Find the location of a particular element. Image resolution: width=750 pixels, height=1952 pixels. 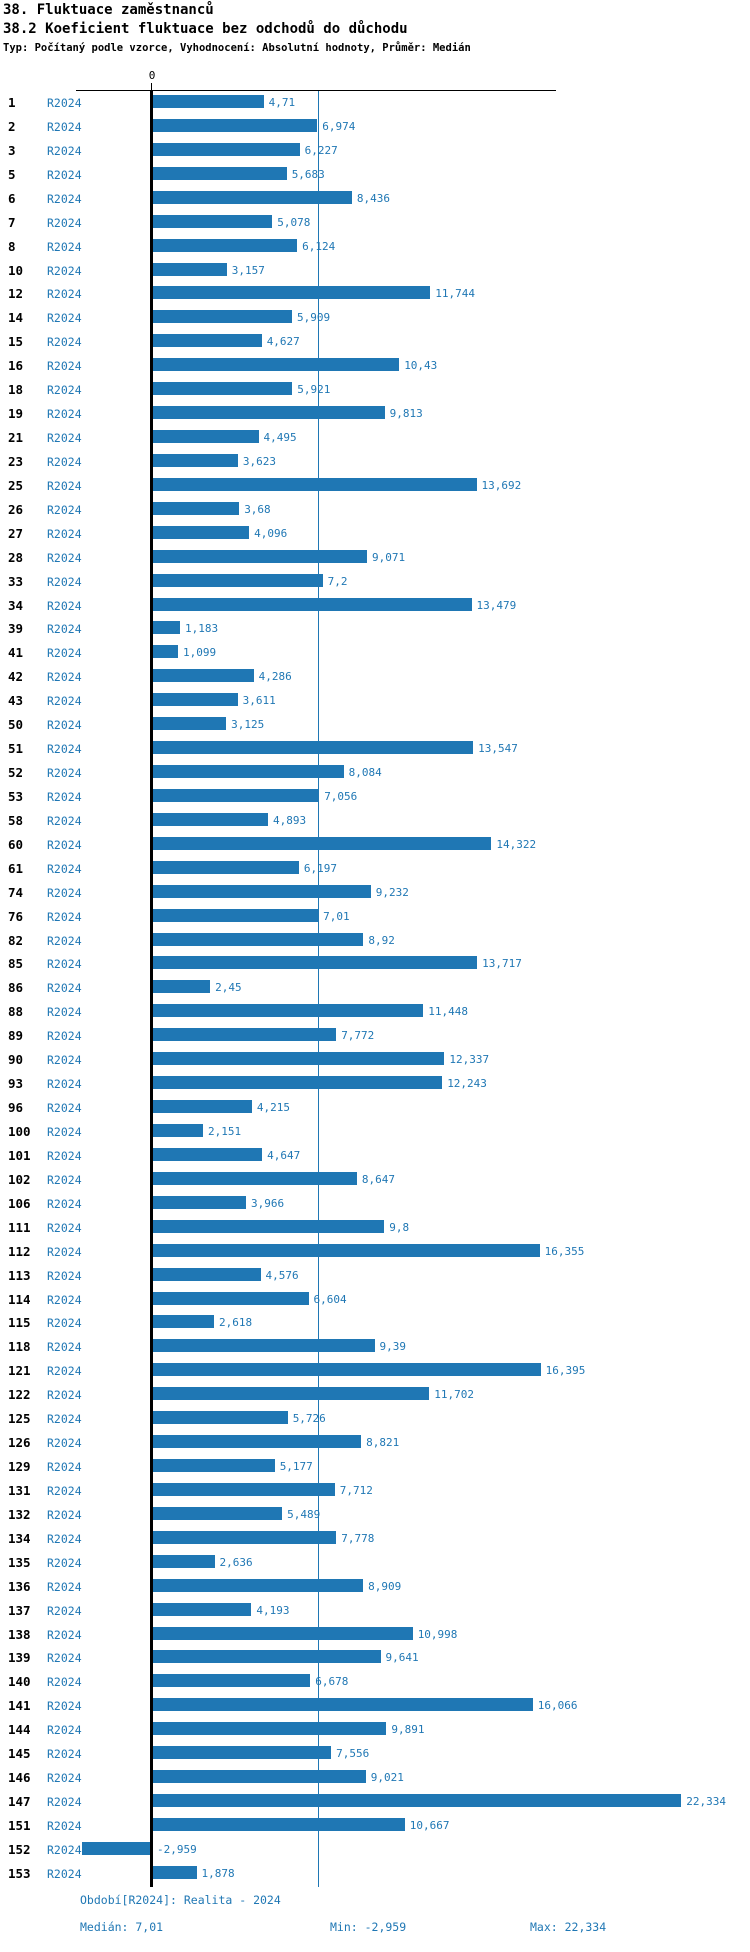

row-id-label: 135 is located at coordinates (19, 1562).